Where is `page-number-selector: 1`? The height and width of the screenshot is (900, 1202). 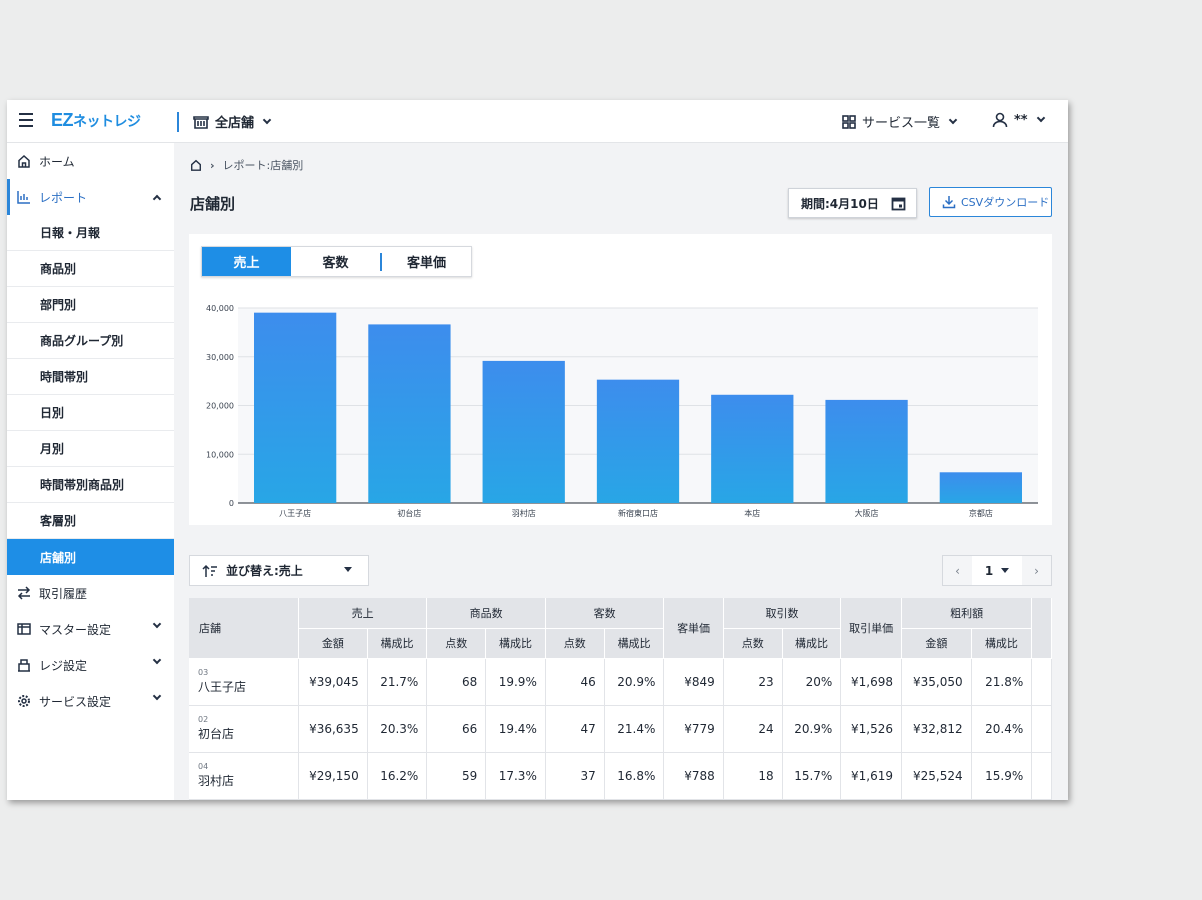 page-number-selector: 1 is located at coordinates (997, 570).